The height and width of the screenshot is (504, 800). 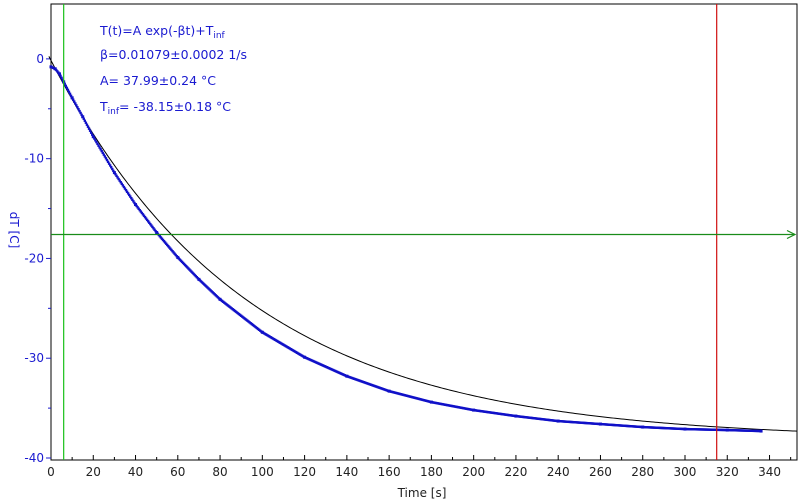 I want to click on x-tick-label: 340, so click(x=769, y=472).